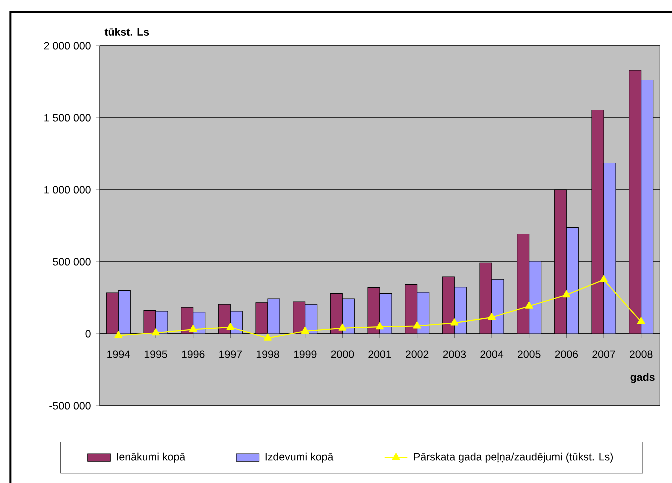  What do you see at coordinates (529, 354) in the screenshot?
I see `x-tick-label: 2005` at bounding box center [529, 354].